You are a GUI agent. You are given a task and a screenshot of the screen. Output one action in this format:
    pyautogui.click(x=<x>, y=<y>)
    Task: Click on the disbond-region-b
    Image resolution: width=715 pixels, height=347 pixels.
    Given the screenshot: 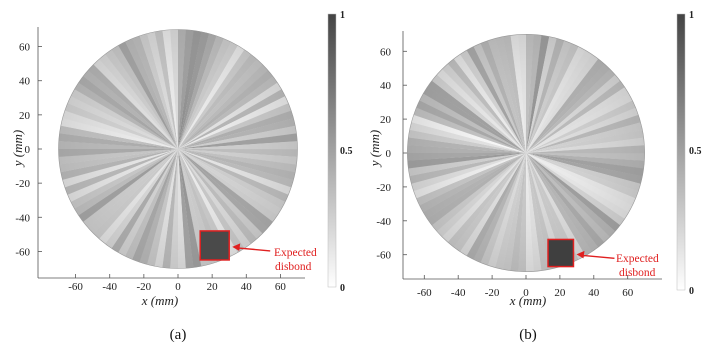 What is the action you would take?
    pyautogui.click(x=561, y=253)
    